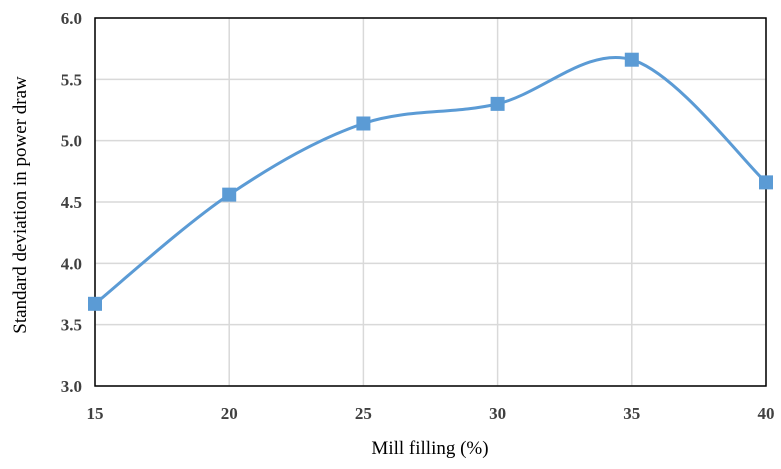  What do you see at coordinates (71, 325) in the screenshot?
I see `y-tick-label: 3.5` at bounding box center [71, 325].